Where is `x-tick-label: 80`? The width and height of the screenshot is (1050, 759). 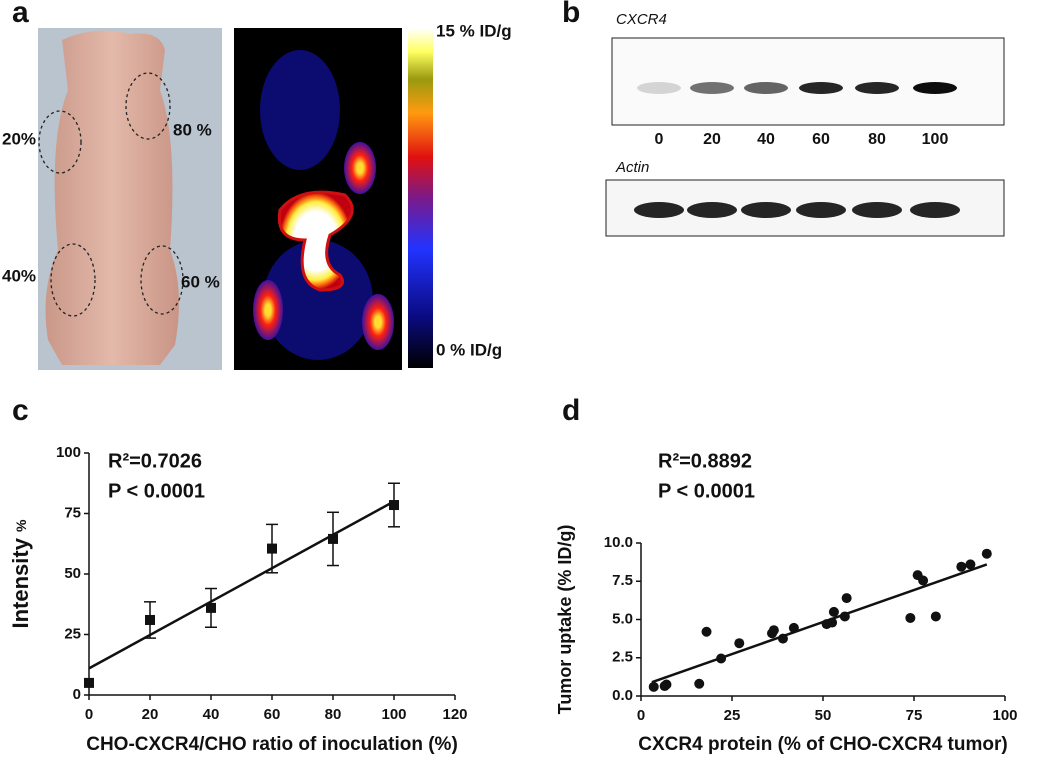
x-tick-label: 80 is located at coordinates (333, 714).